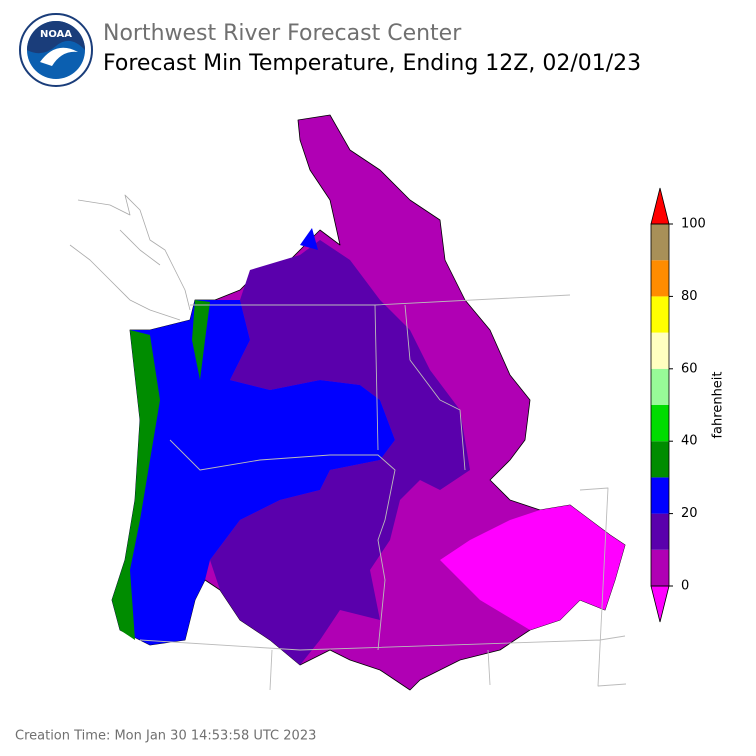 The image size is (756, 756). I want to click on region-20-30-north, so click(309, 239).